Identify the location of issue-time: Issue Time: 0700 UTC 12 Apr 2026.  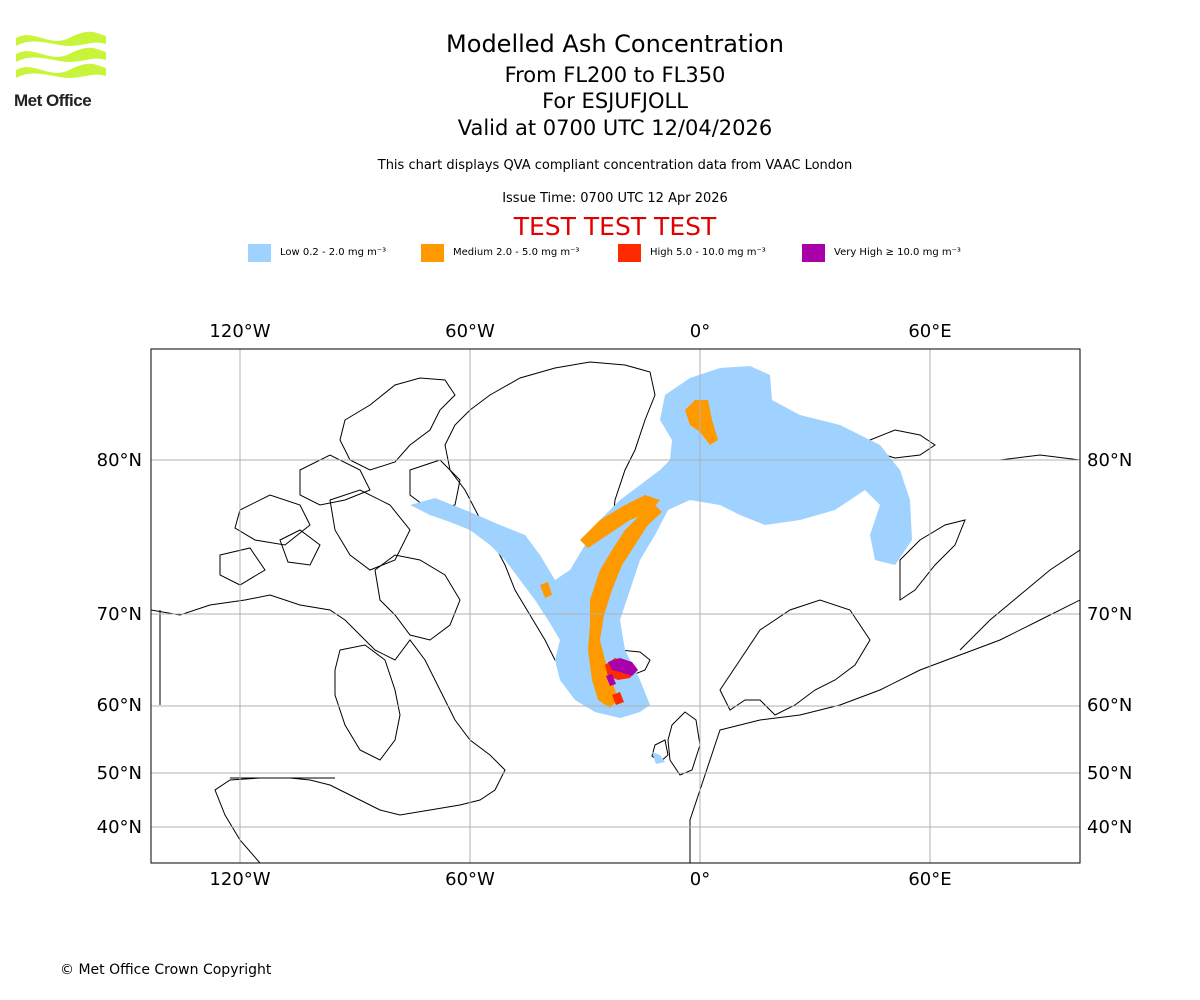
(615, 198).